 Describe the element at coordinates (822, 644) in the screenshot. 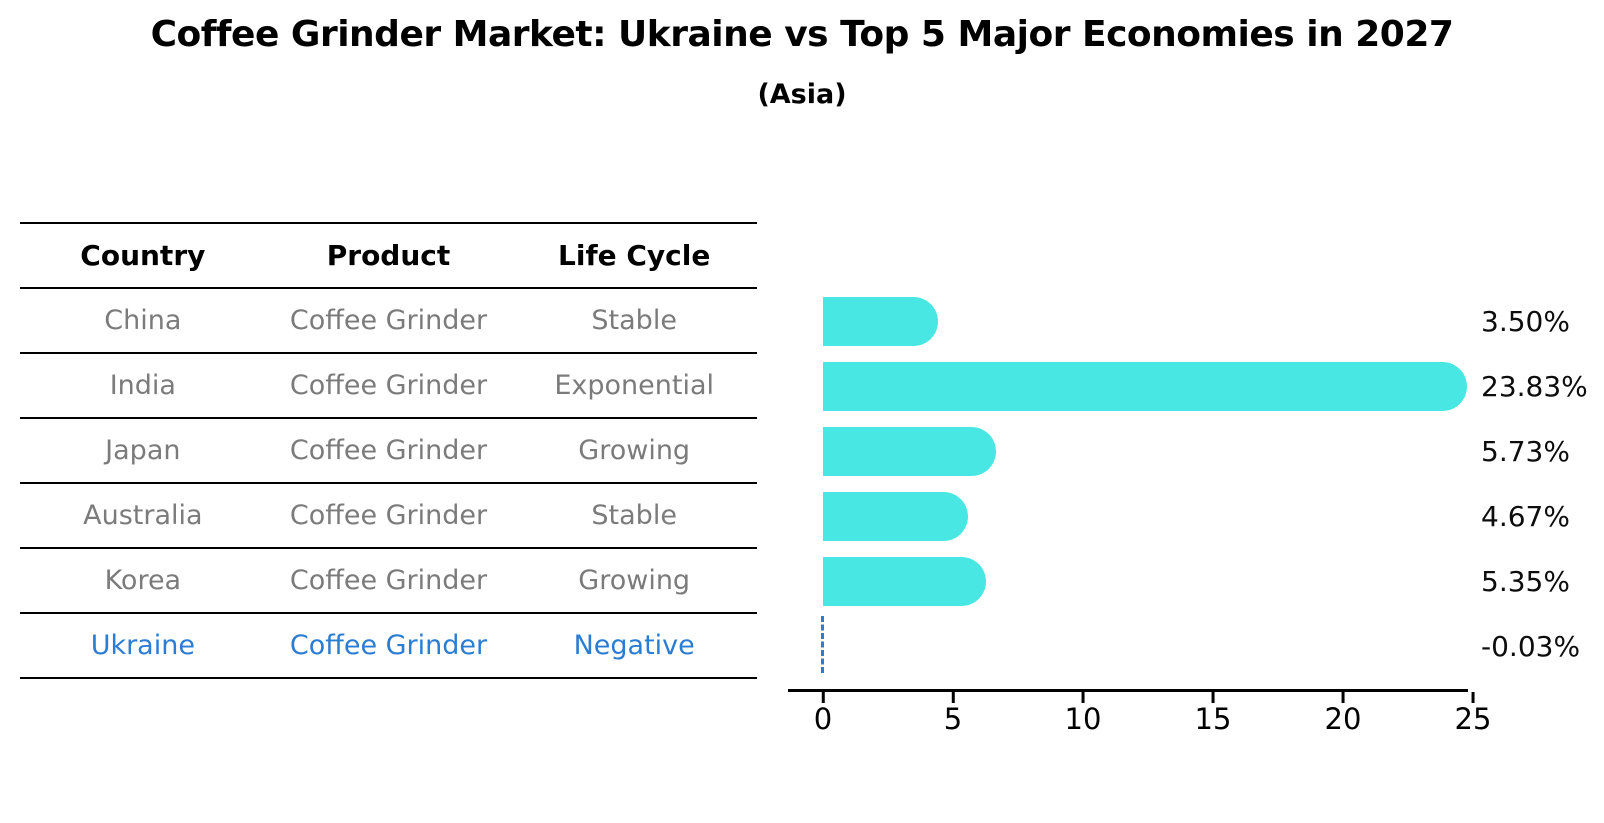

I see `bar-ukraine-negative-marker` at that location.